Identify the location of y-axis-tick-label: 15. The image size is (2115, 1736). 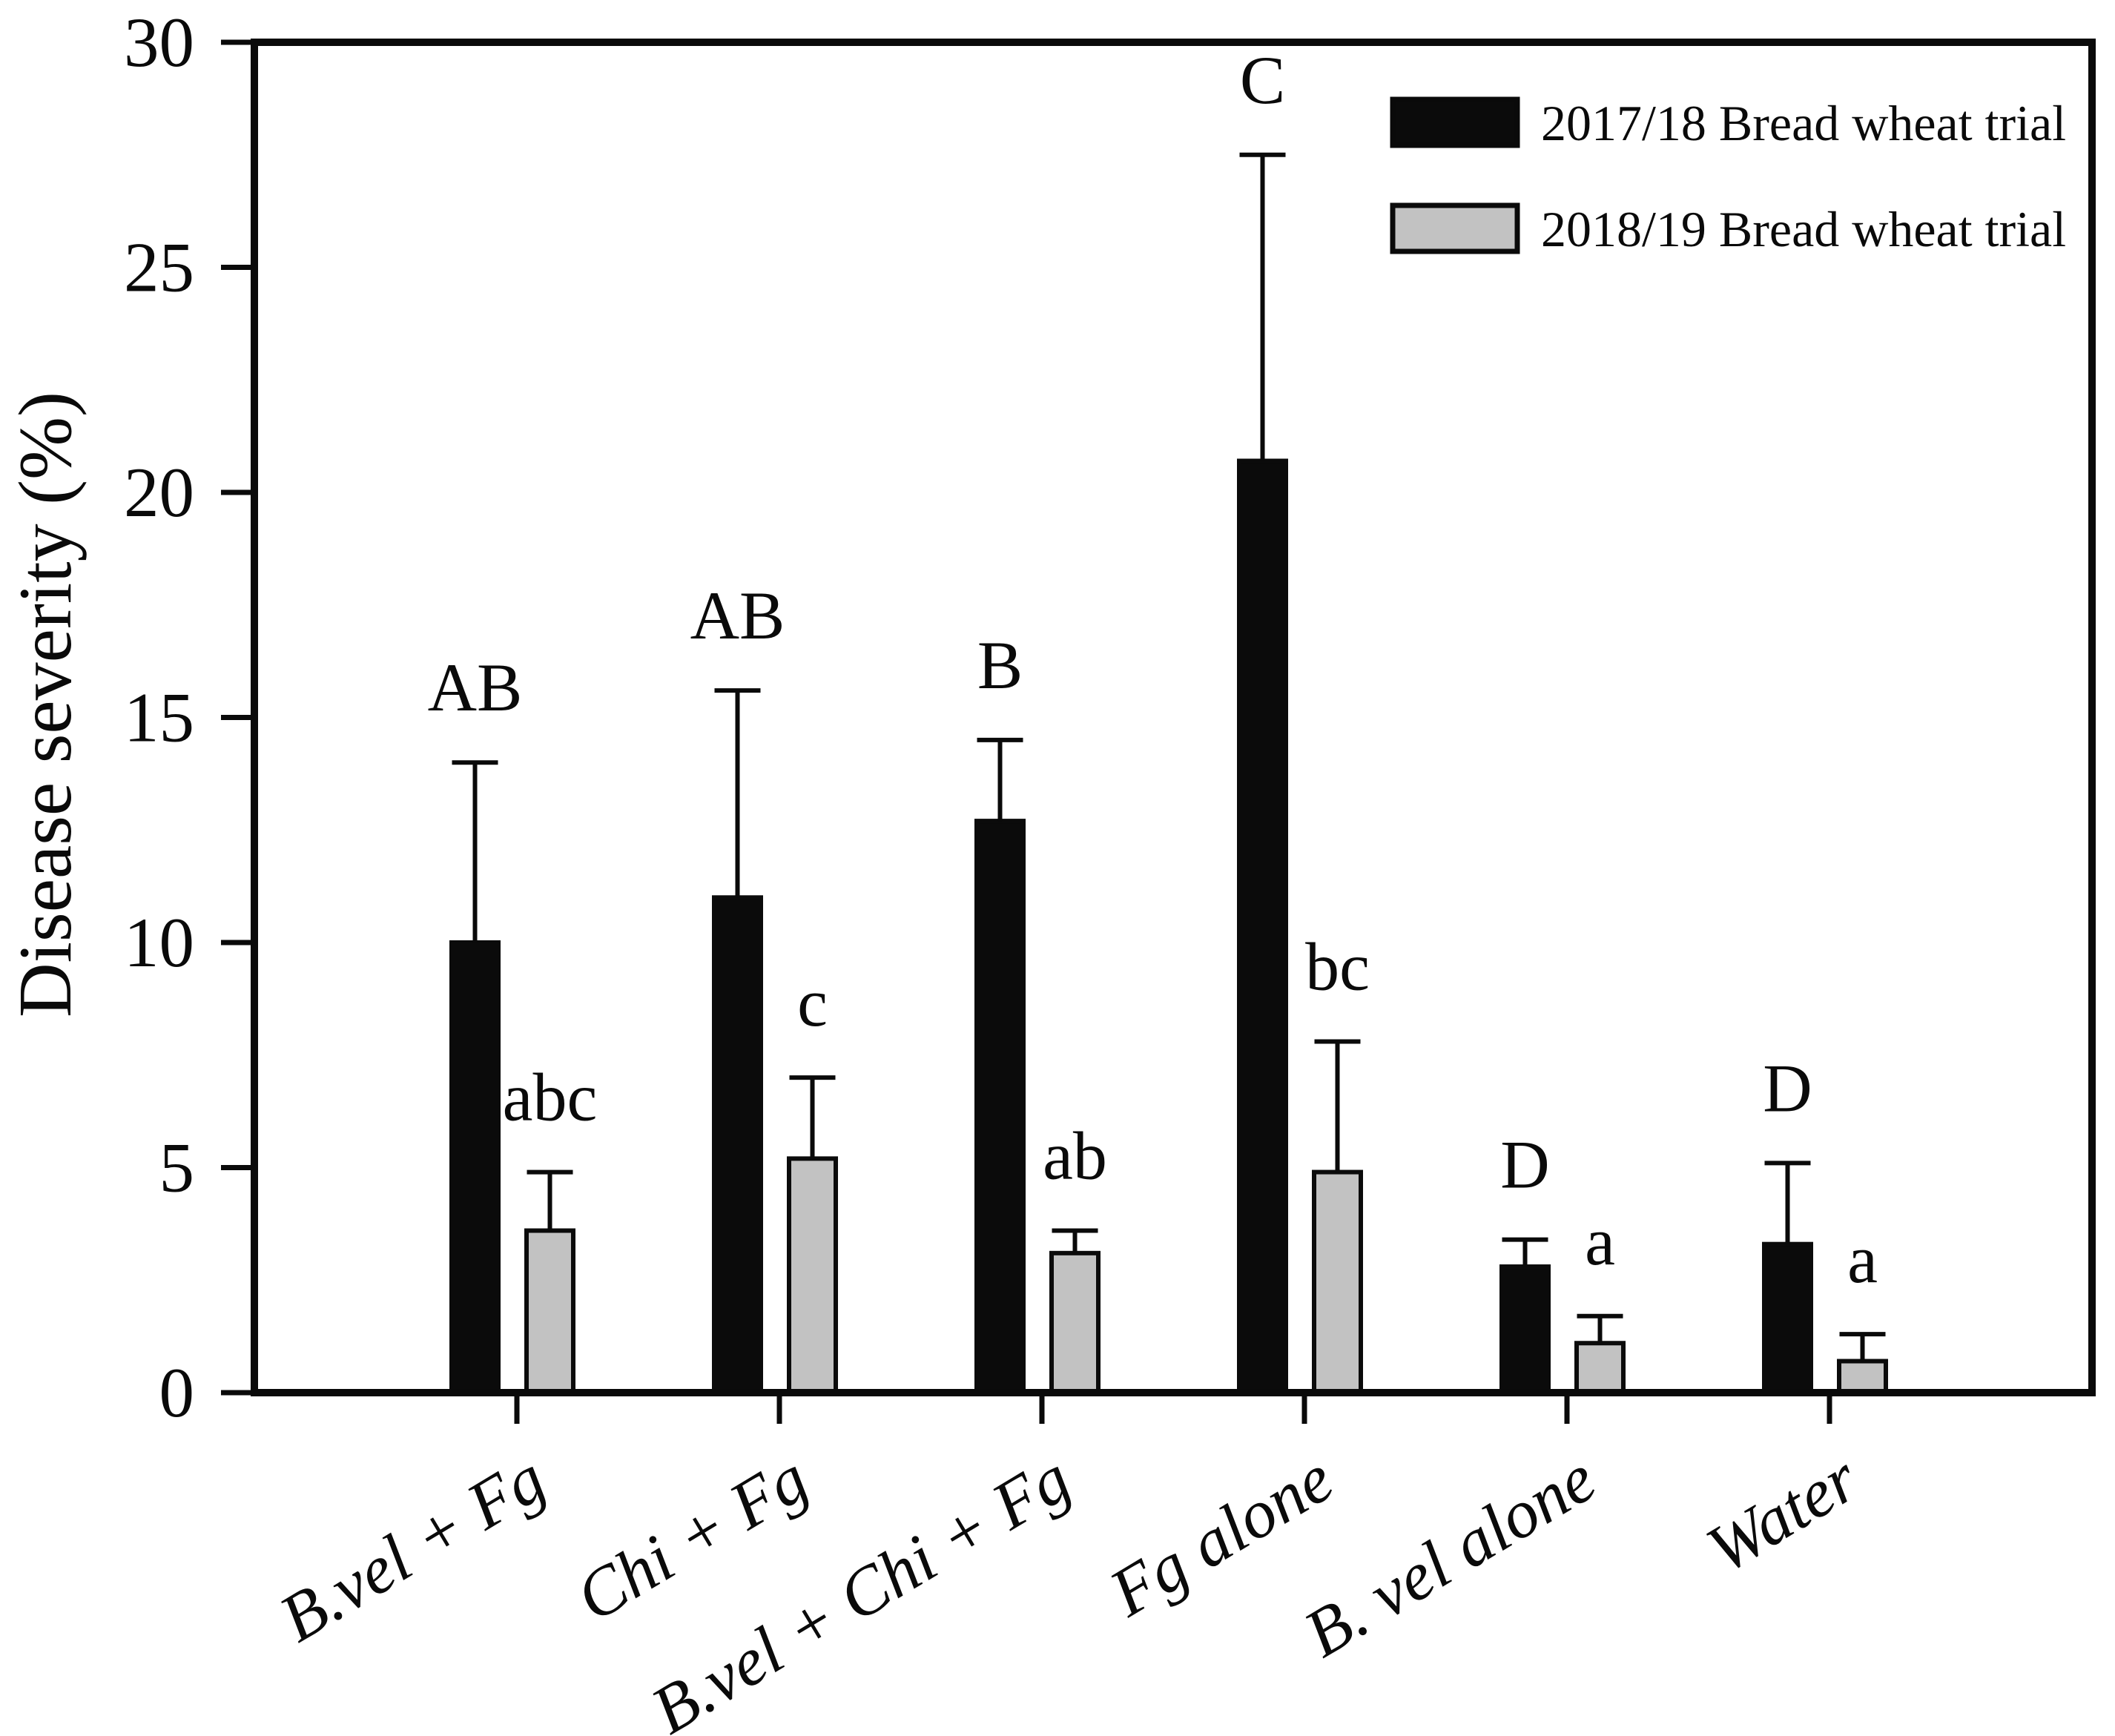
(159, 718).